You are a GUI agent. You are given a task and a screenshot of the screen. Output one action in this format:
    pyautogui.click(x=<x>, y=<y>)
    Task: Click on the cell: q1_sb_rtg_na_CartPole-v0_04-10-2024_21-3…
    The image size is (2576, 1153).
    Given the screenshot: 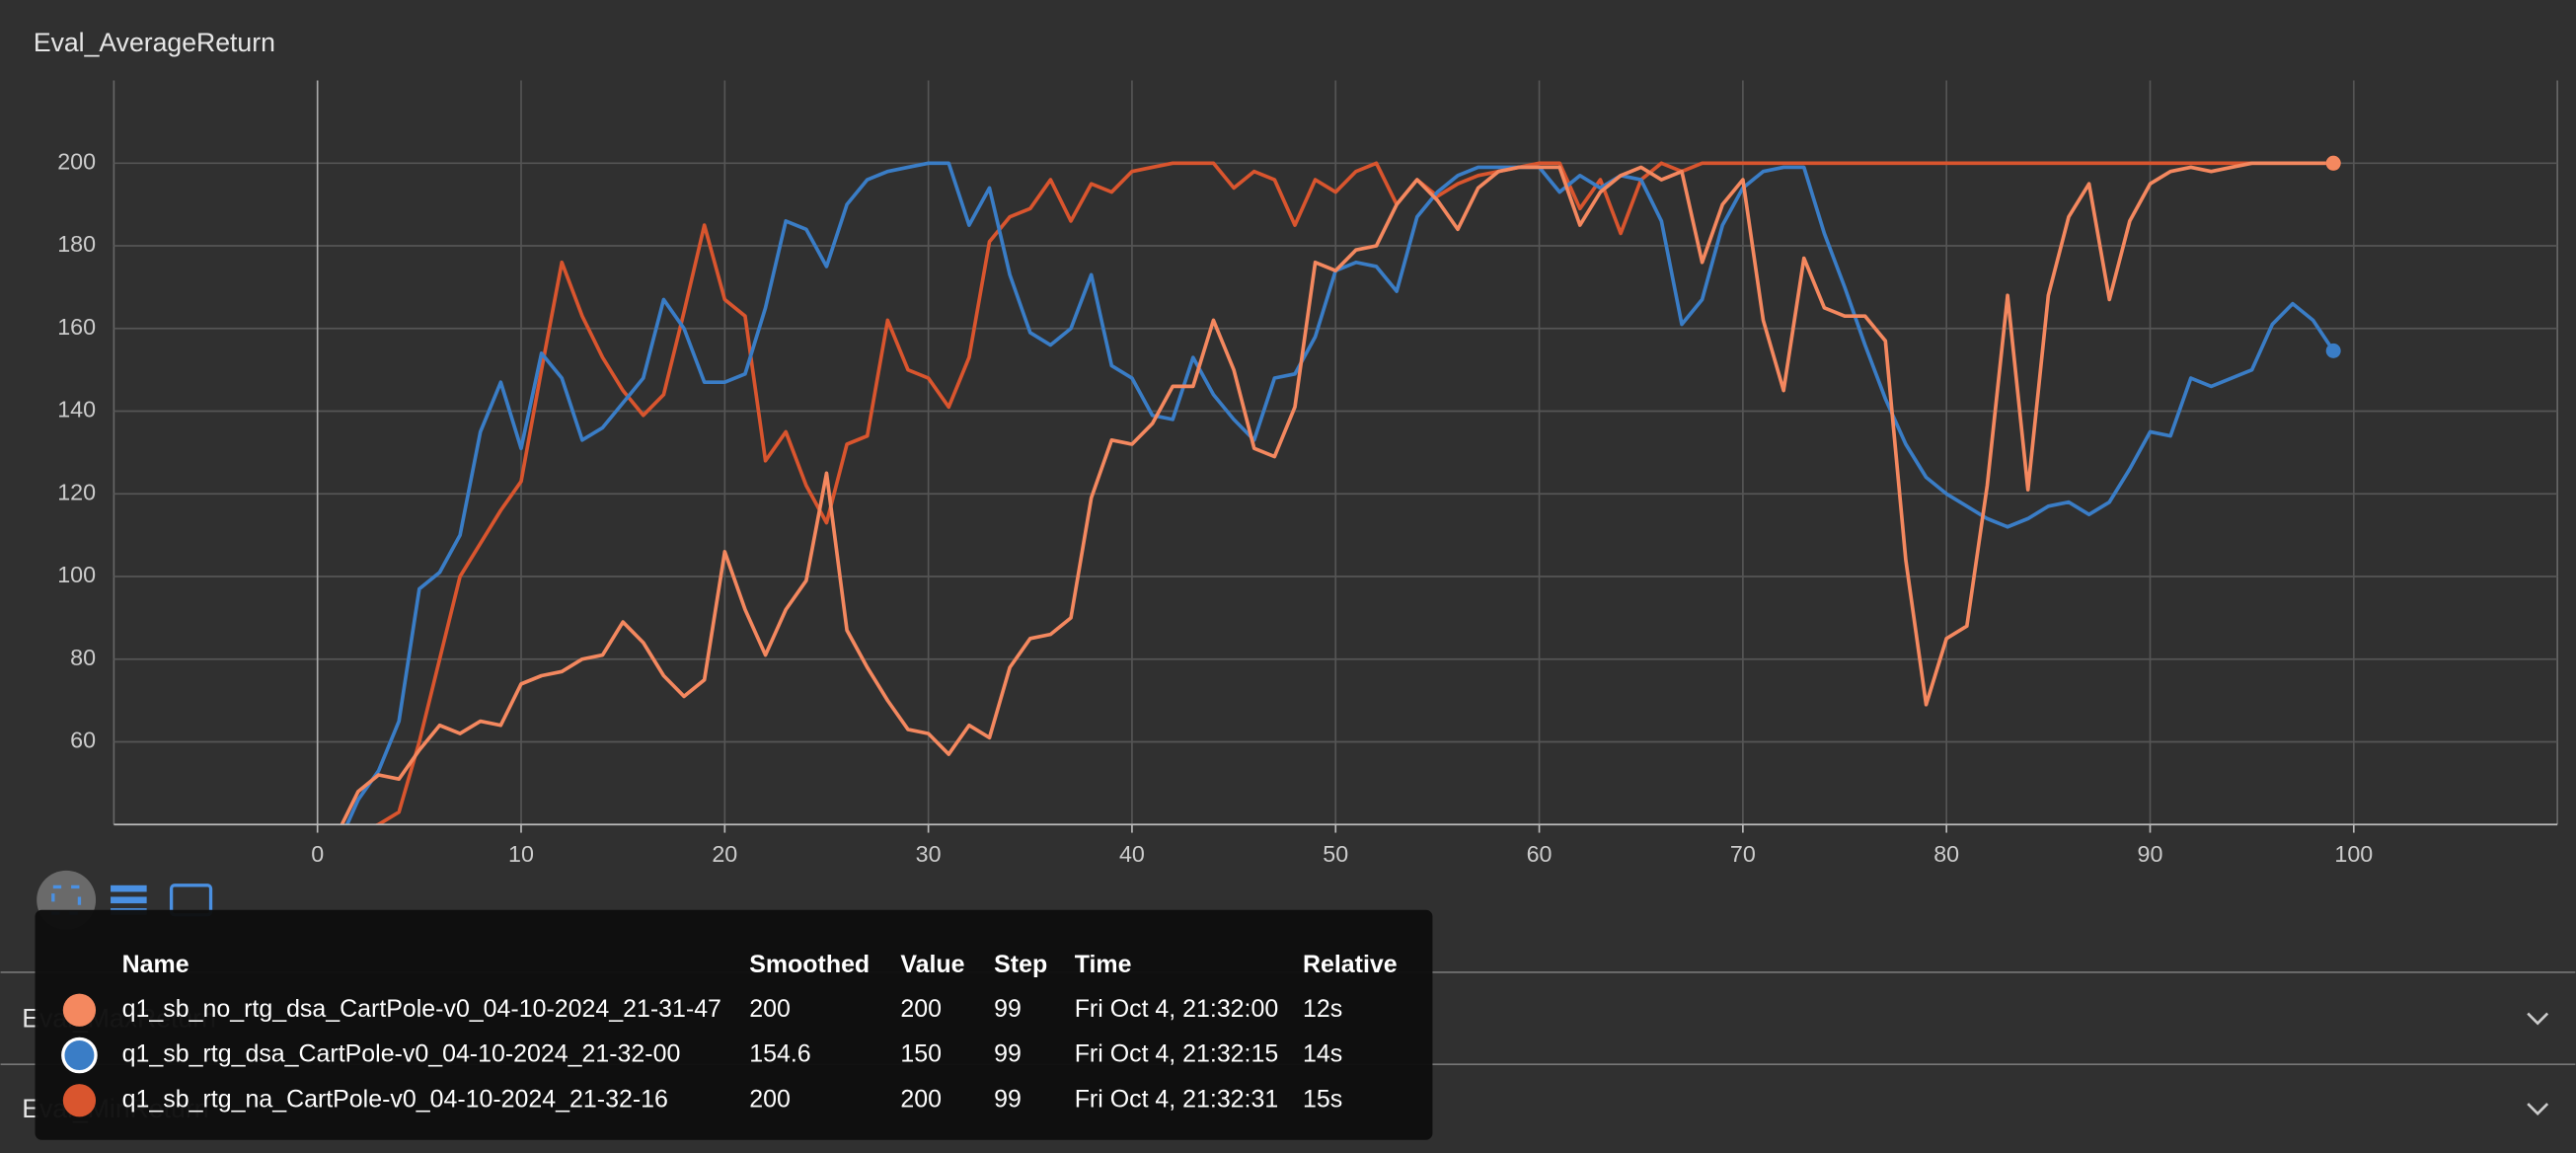 What is the action you would take?
    pyautogui.click(x=395, y=1099)
    